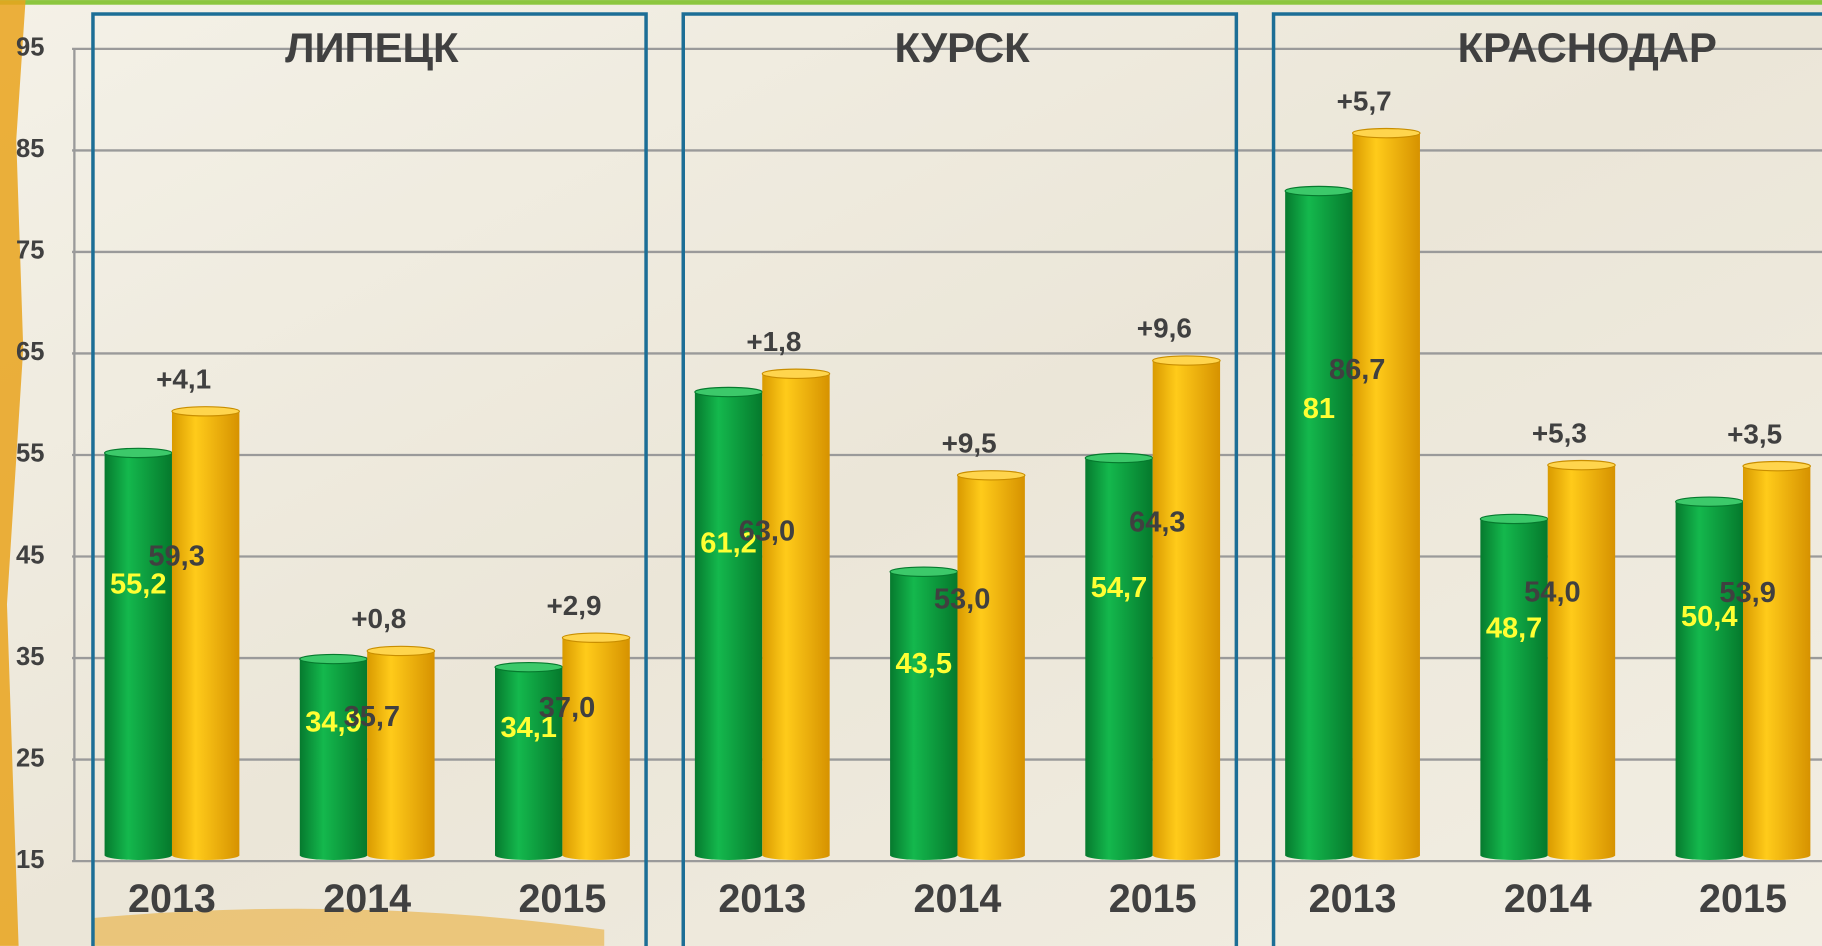 The image size is (1822, 946). I want to click on value-label: 54,7, so click(1119, 588).